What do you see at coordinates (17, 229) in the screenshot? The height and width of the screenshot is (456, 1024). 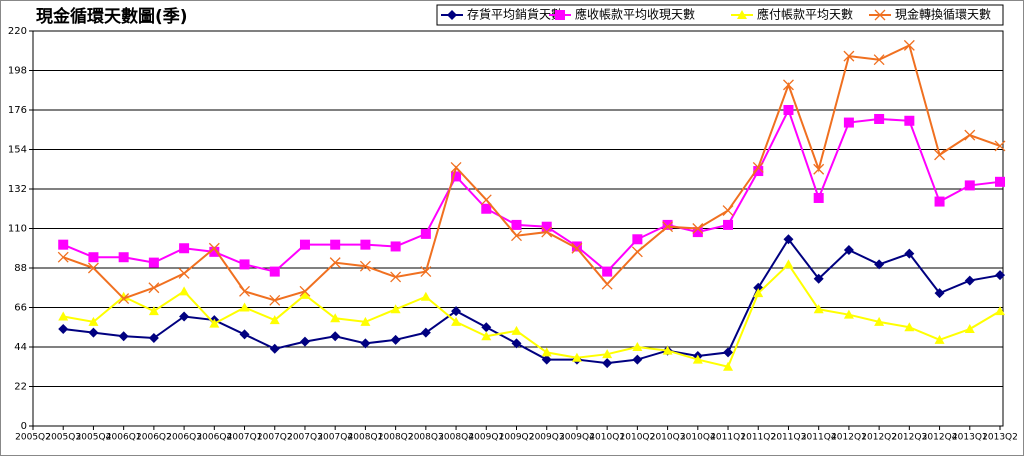 I see `y-tick-label: 110` at bounding box center [17, 229].